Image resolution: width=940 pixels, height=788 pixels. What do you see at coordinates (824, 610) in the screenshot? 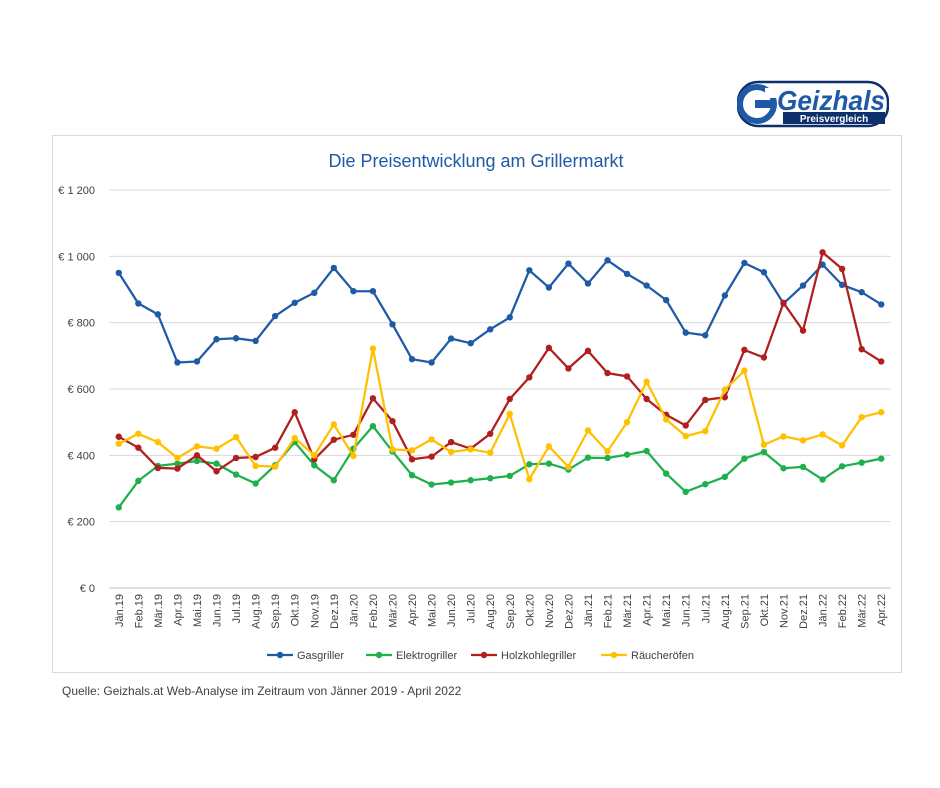
I see `x-tick-label: Jän.22` at bounding box center [824, 610].